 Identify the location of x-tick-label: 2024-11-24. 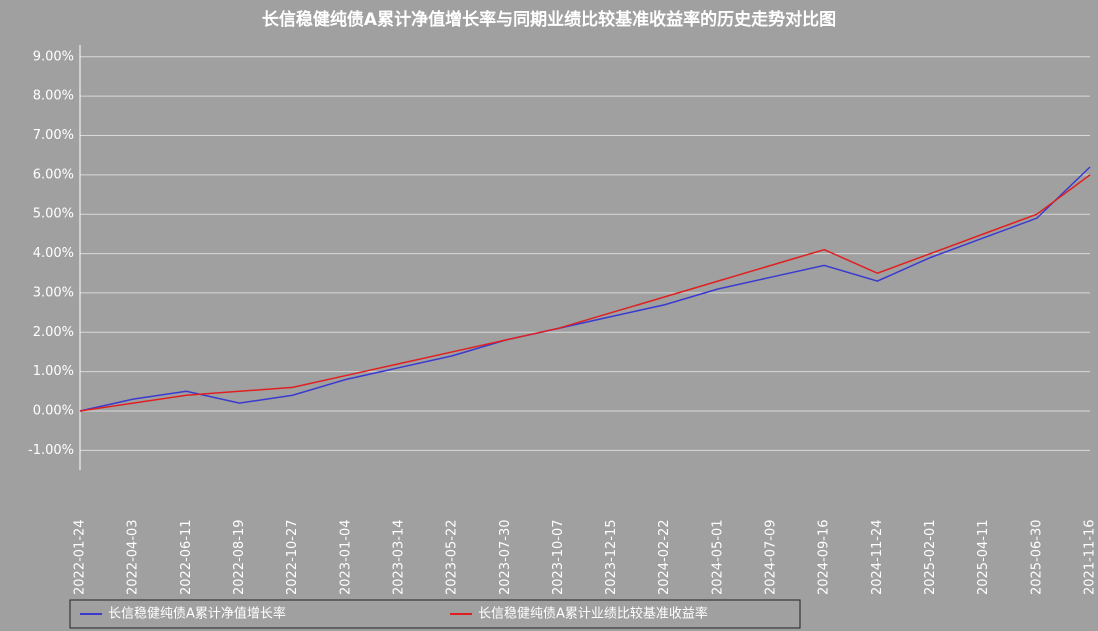
(877, 557).